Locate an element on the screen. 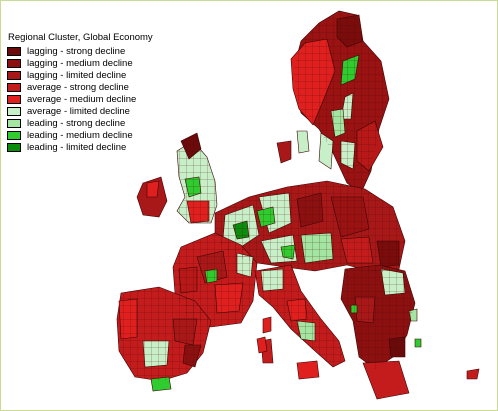 This screenshot has width=498, height=411. legend-item: average - strong decline is located at coordinates (80, 87).